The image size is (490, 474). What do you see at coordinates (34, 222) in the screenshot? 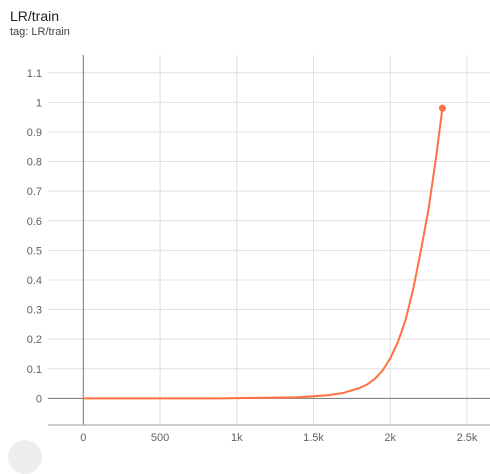
I see `y-tick-label: 0.6` at bounding box center [34, 222].